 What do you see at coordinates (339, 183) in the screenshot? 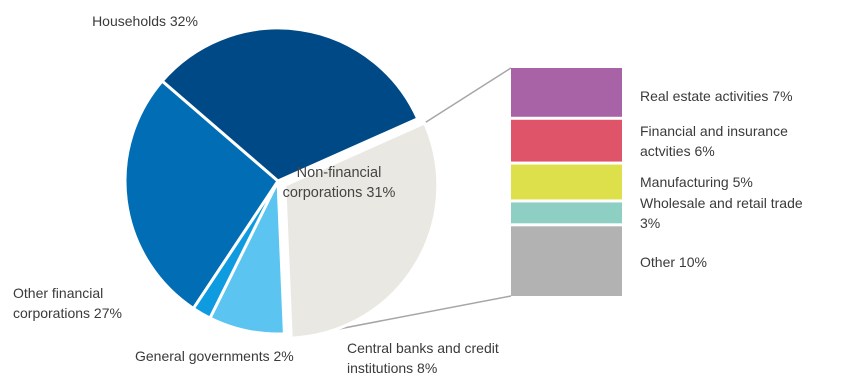
I see `slice-label-non-financial-corporations: Non-financial corporations 31%` at bounding box center [339, 183].